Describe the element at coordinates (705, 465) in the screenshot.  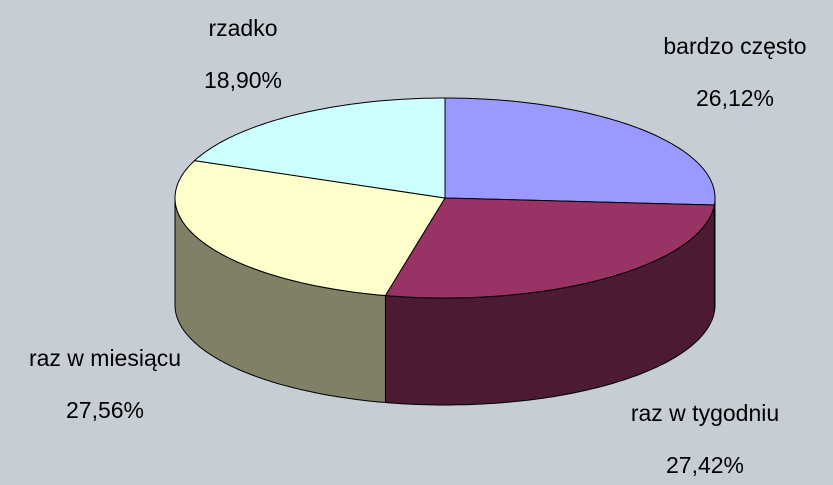
I see `slice-value-label: 27,42%` at that location.